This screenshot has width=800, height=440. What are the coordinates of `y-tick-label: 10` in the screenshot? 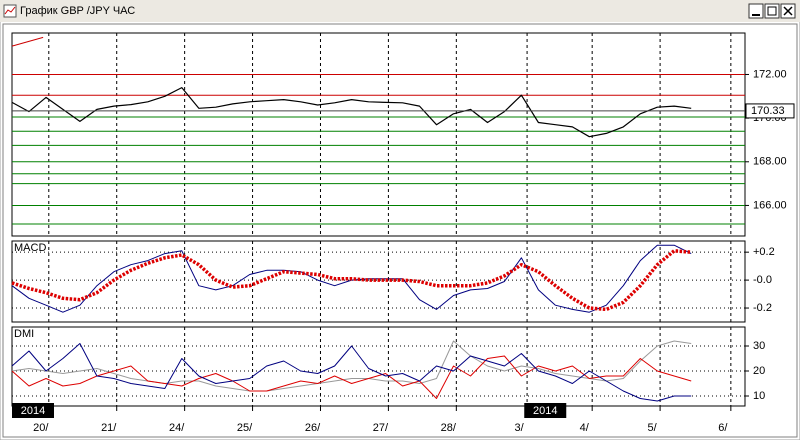 It's located at (759, 396).